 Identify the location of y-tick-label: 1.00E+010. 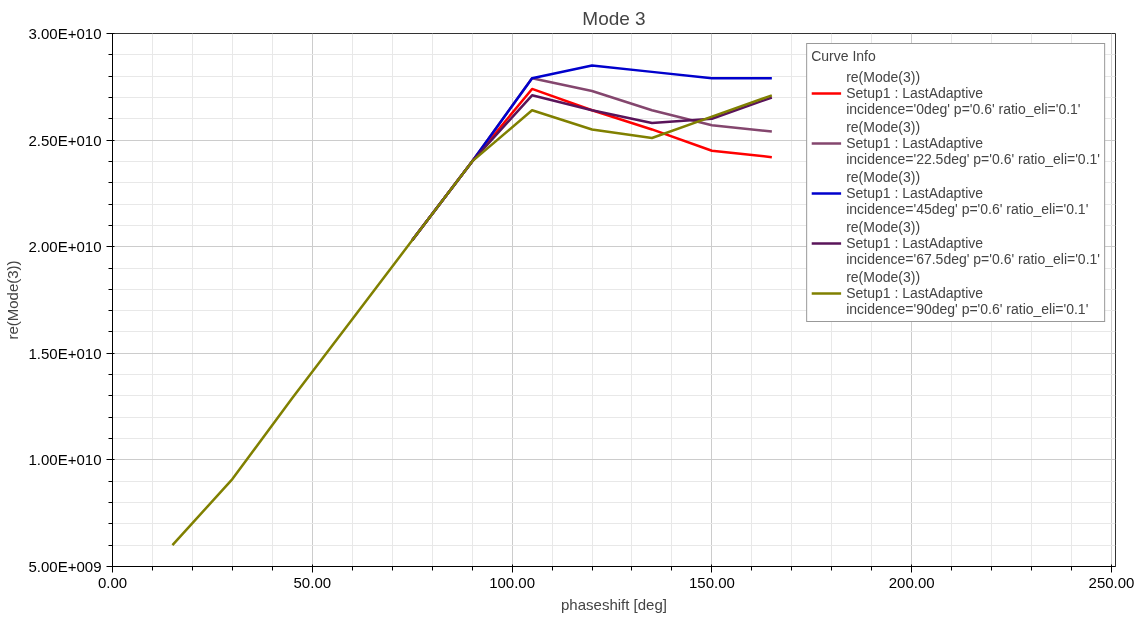
(65, 460).